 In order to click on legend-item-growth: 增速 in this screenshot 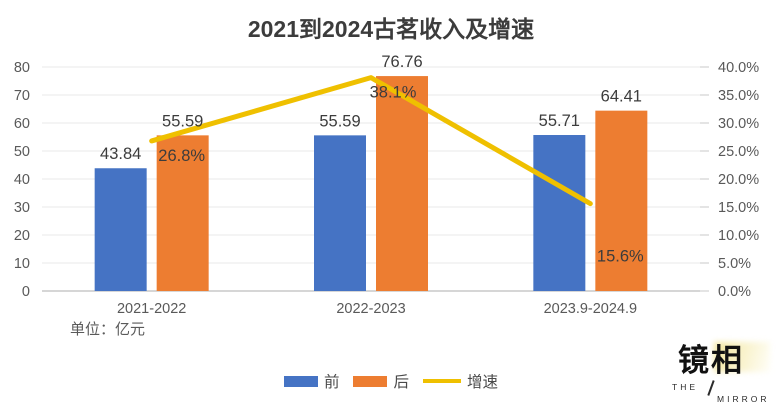, I will do `click(460, 381)`.